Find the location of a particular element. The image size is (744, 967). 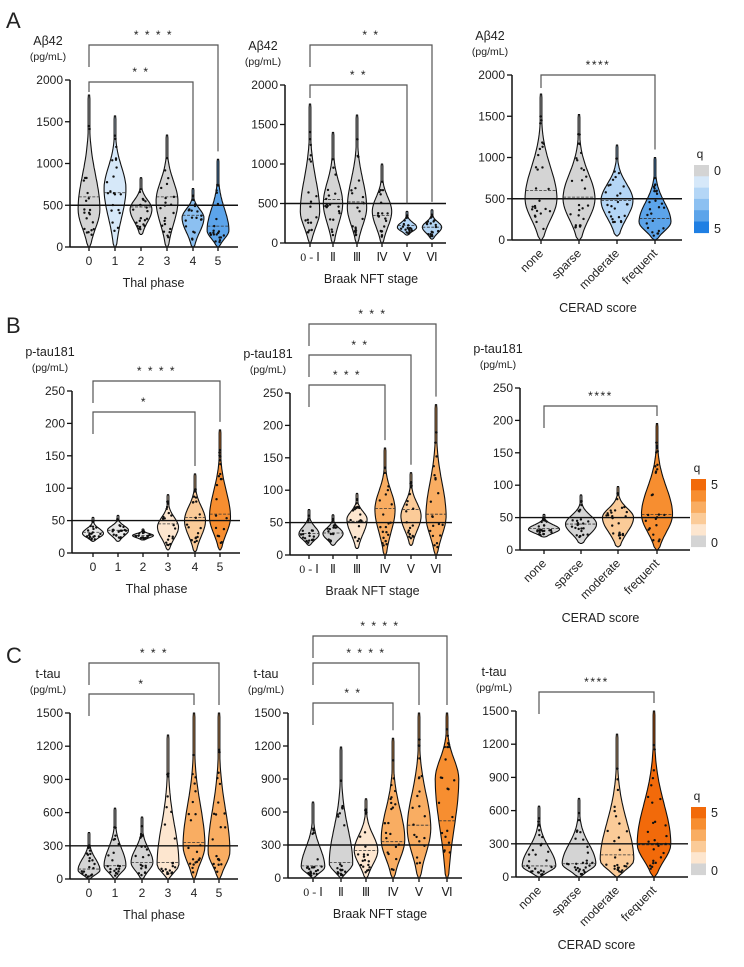

y-tick-label: 200 is located at coordinates (503, 420).